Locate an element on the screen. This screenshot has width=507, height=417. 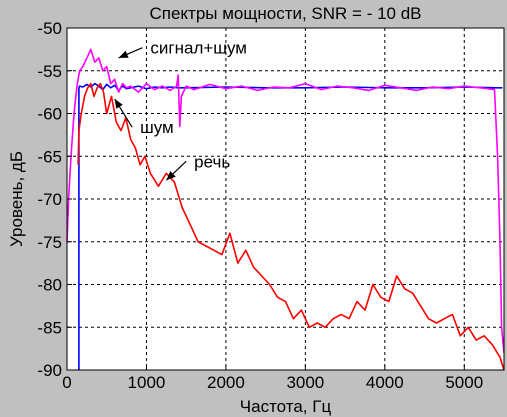
y-tick-label: -65 is located at coordinates (49, 156).